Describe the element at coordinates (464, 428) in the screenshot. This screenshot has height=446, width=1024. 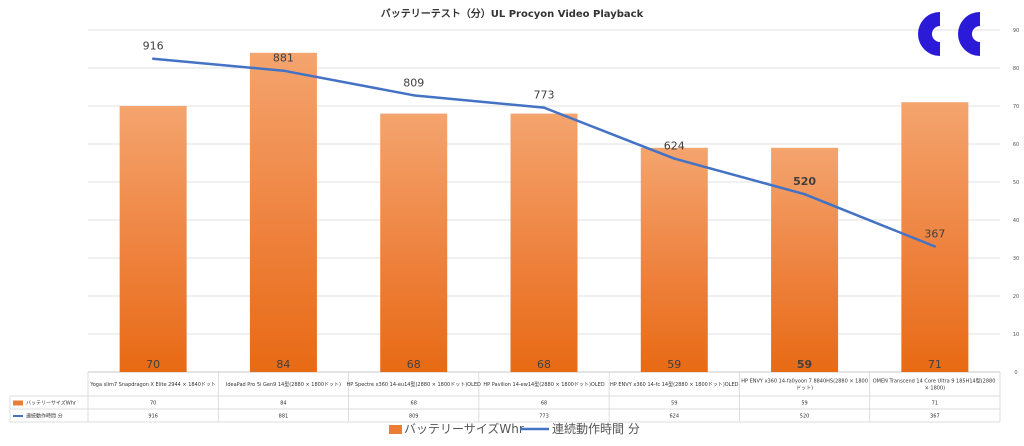
I see `legend-bar-label: バッテリーサイズWhr` at that location.